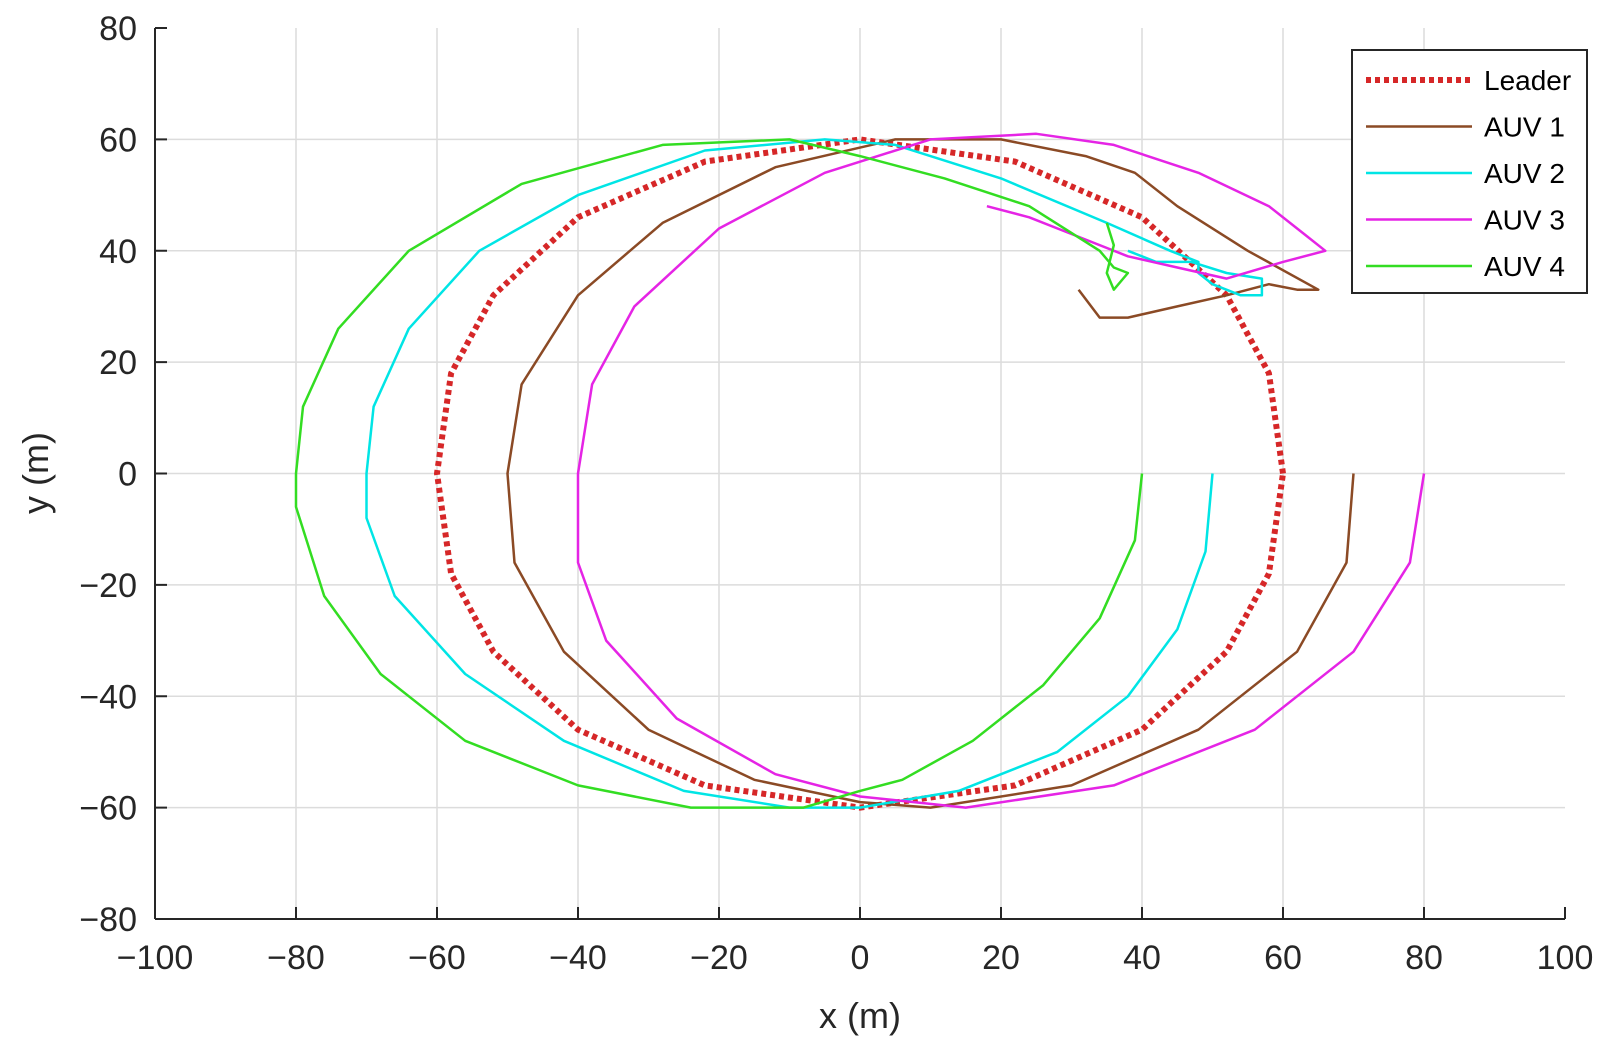  I want to click on y-tick-label: 40, so click(118, 252).